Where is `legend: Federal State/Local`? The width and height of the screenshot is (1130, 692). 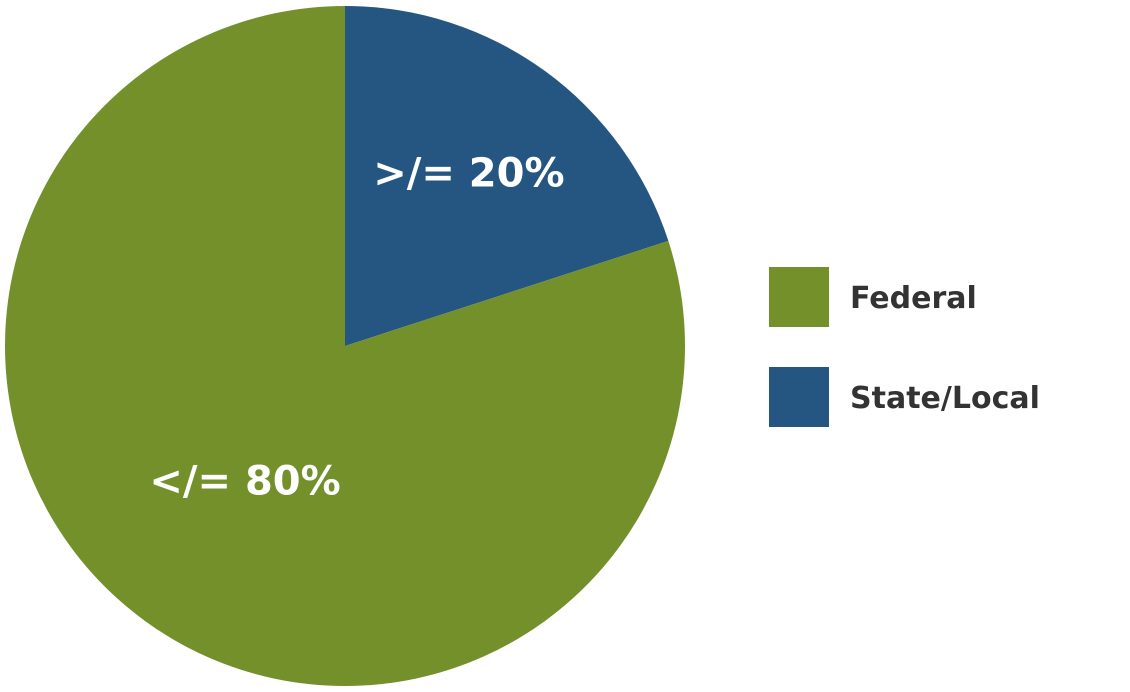 legend: Federal State/Local is located at coordinates (904, 347).